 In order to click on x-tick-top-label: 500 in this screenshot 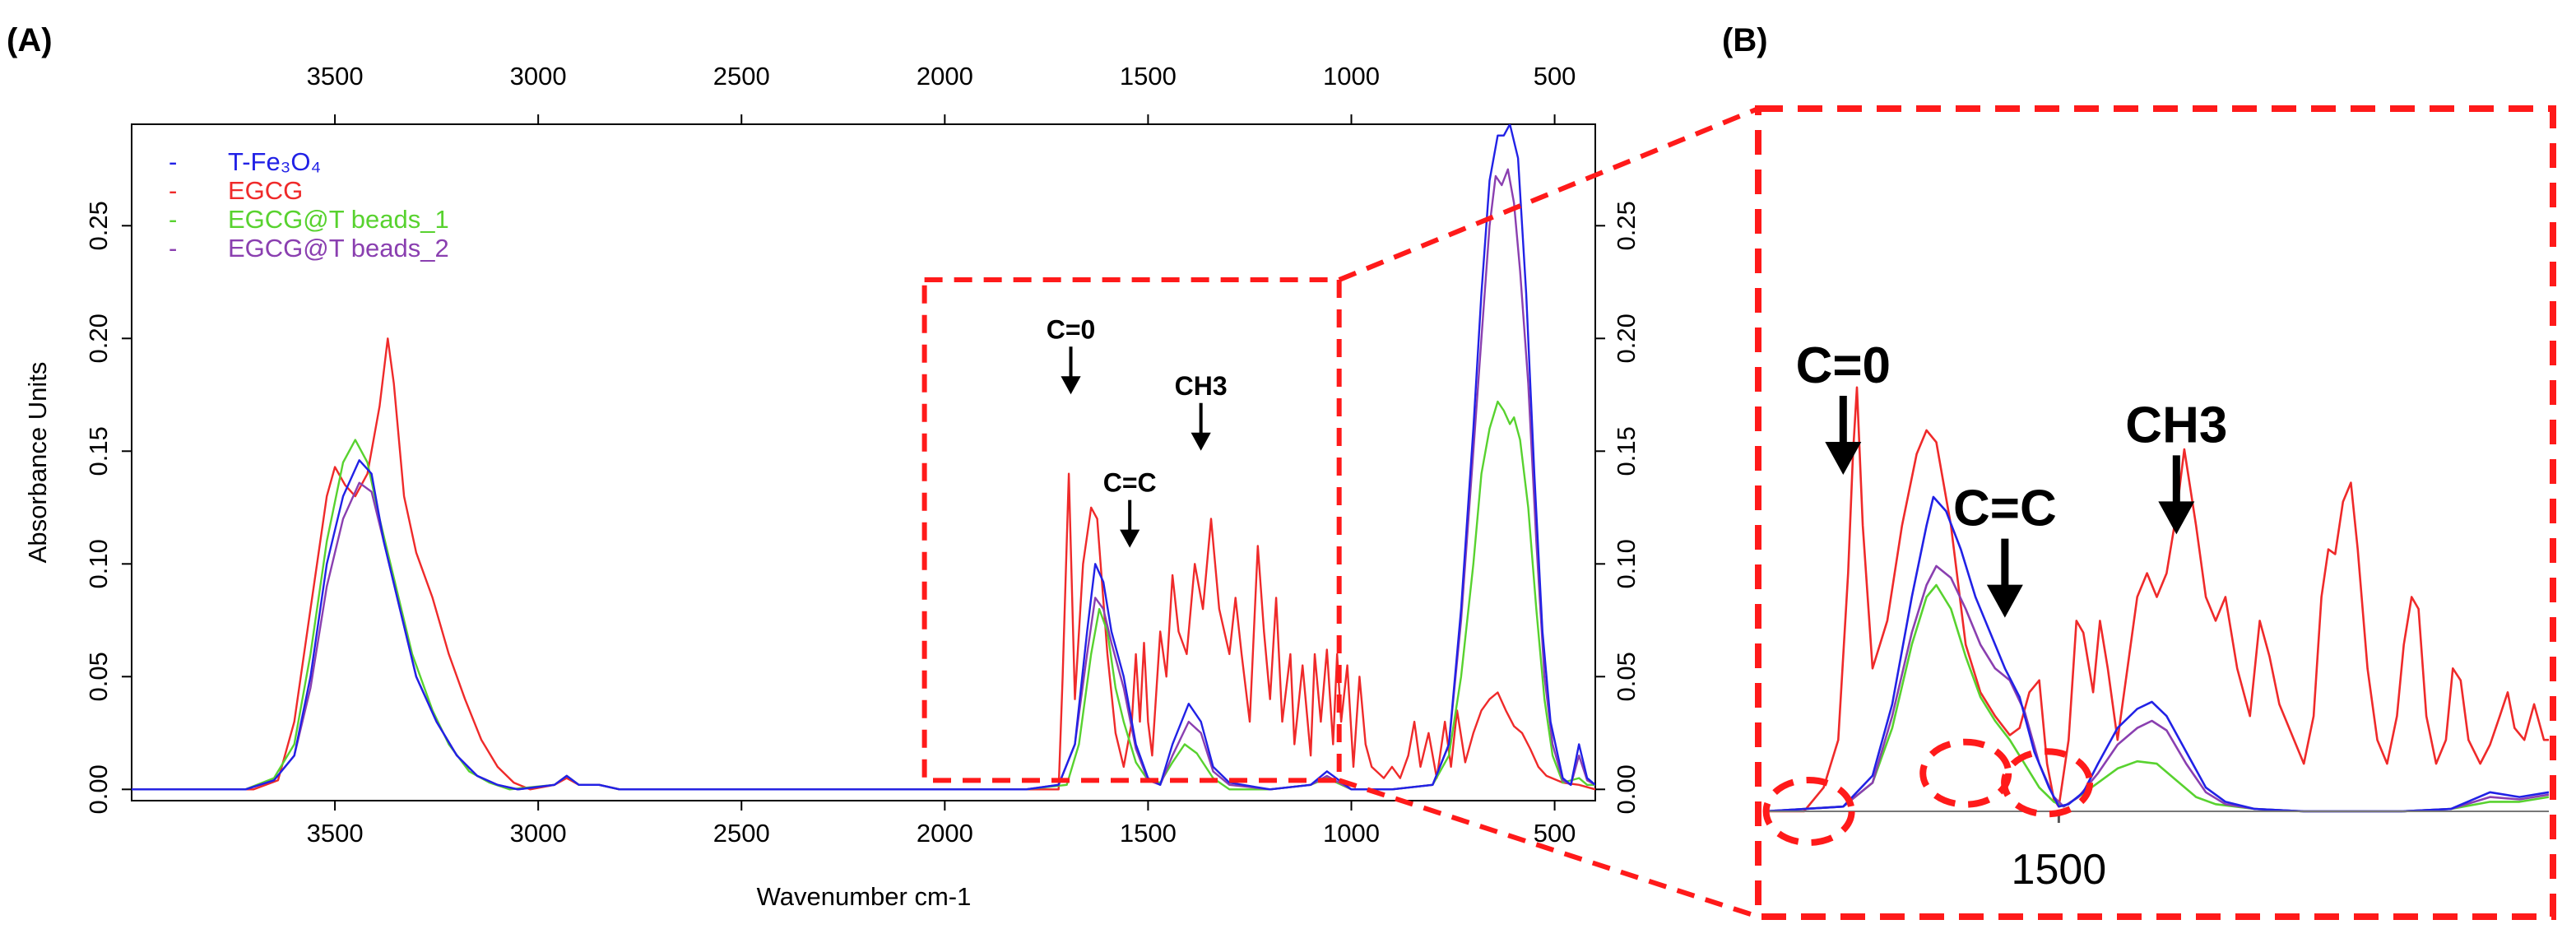, I will do `click(1555, 76)`.